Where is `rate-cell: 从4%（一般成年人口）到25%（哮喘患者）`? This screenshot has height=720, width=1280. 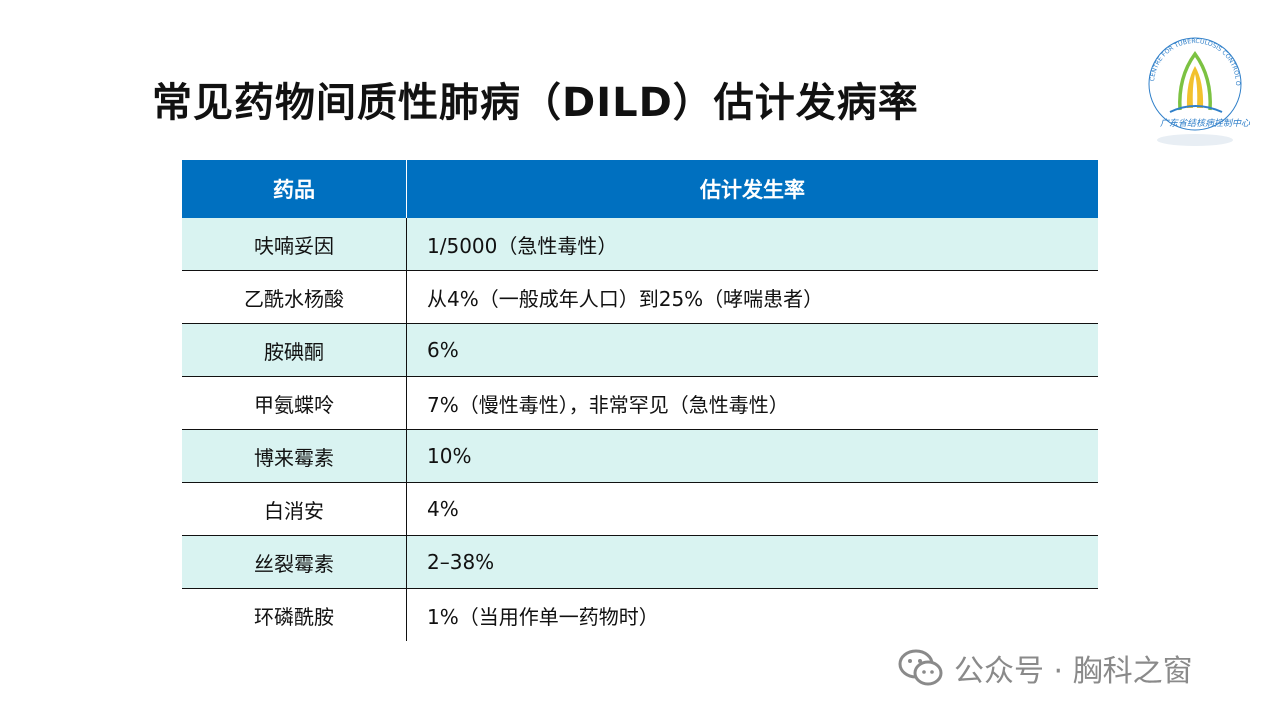 rate-cell: 从4%（一般成年人口）到25%（哮喘患者） is located at coordinates (752, 297).